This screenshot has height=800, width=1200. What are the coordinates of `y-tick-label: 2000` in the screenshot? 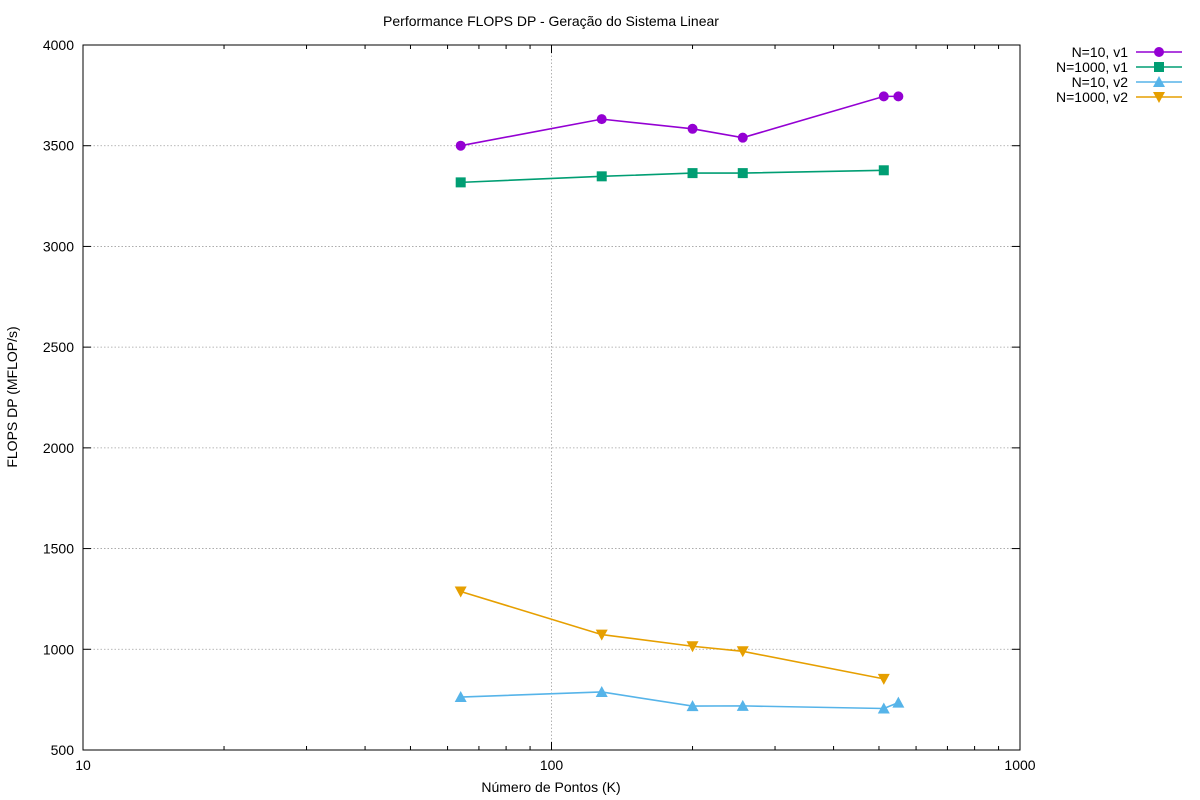 It's located at (58, 448).